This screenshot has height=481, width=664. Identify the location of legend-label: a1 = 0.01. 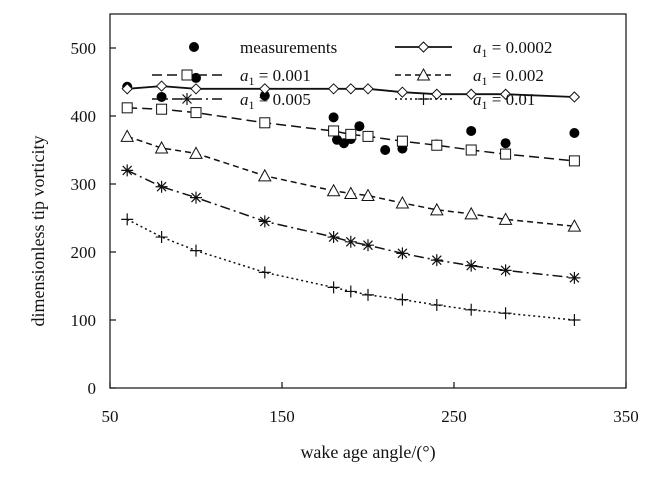
(504, 101).